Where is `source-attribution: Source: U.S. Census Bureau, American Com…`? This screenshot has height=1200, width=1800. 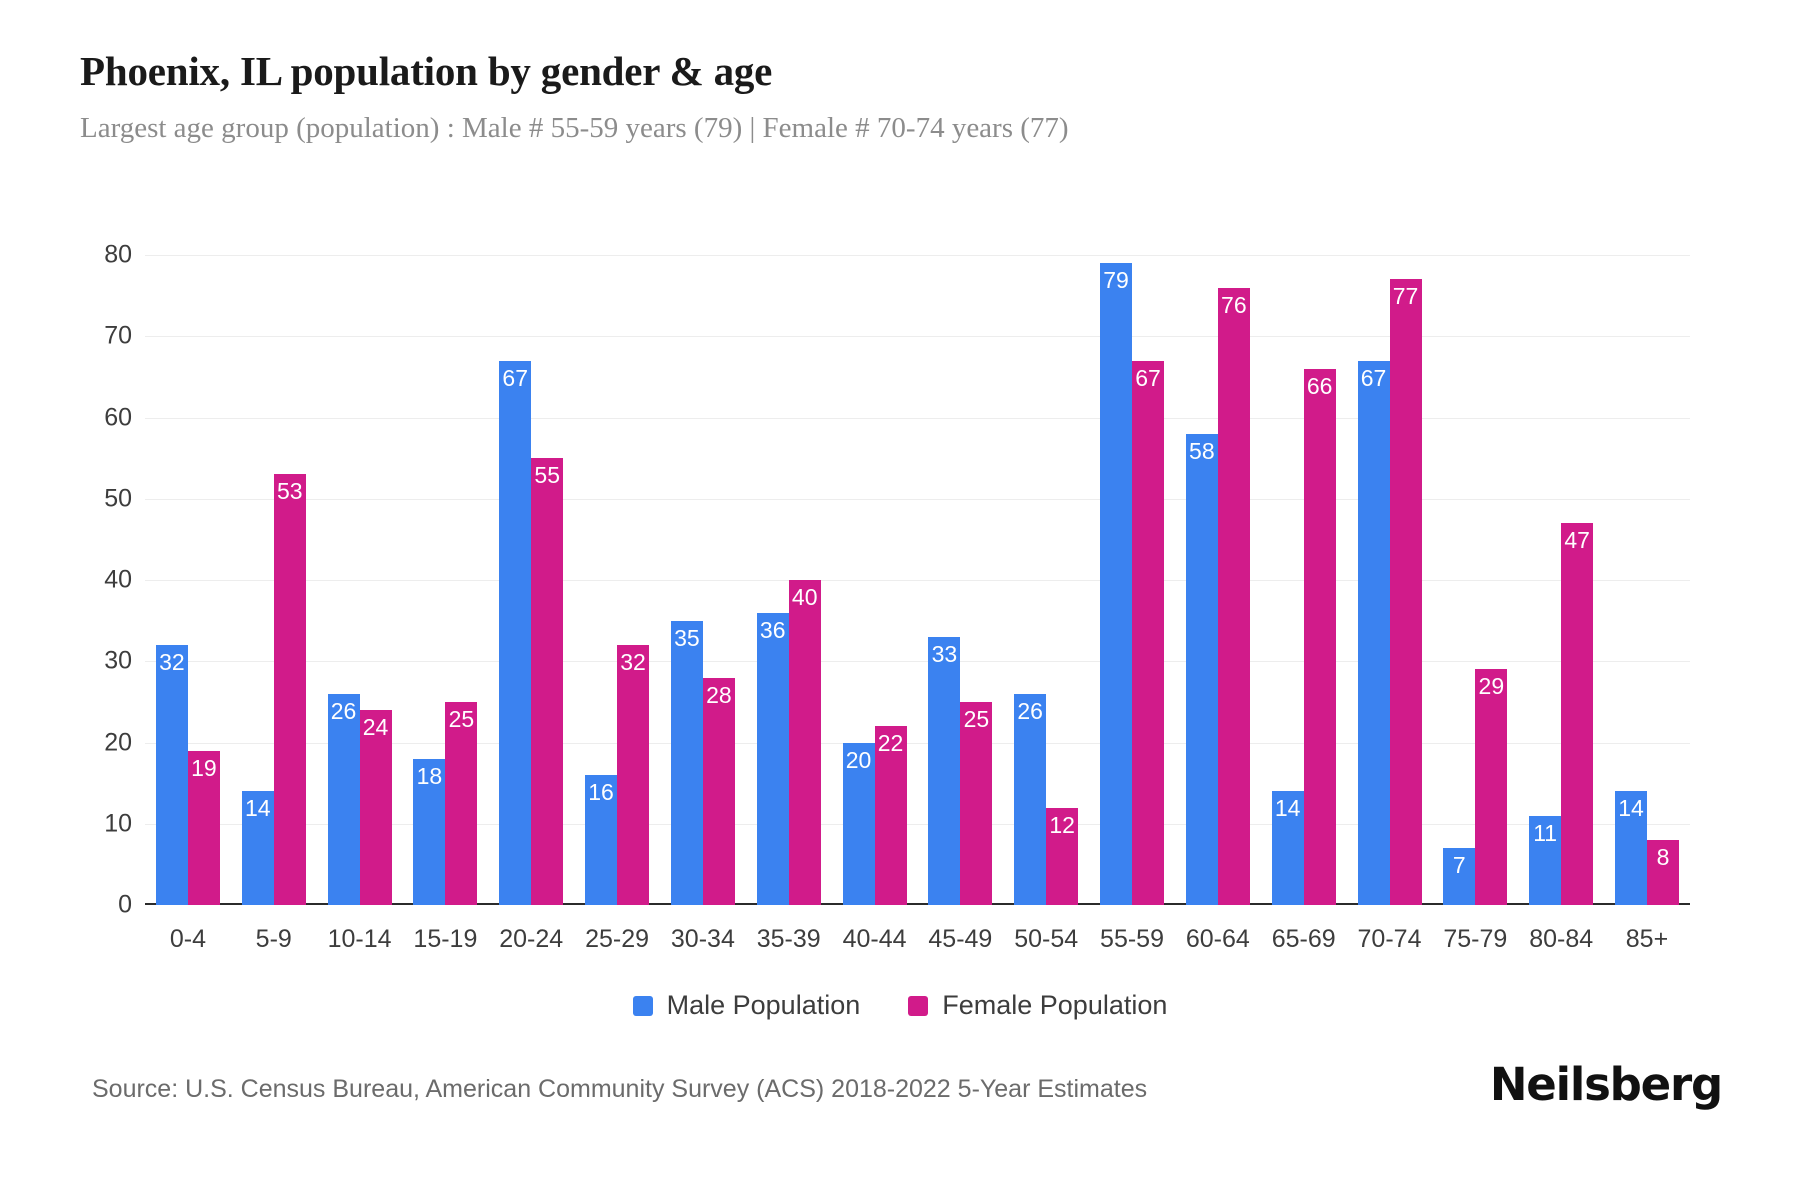
source-attribution: Source: U.S. Census Bureau, American Com… is located at coordinates (620, 1089).